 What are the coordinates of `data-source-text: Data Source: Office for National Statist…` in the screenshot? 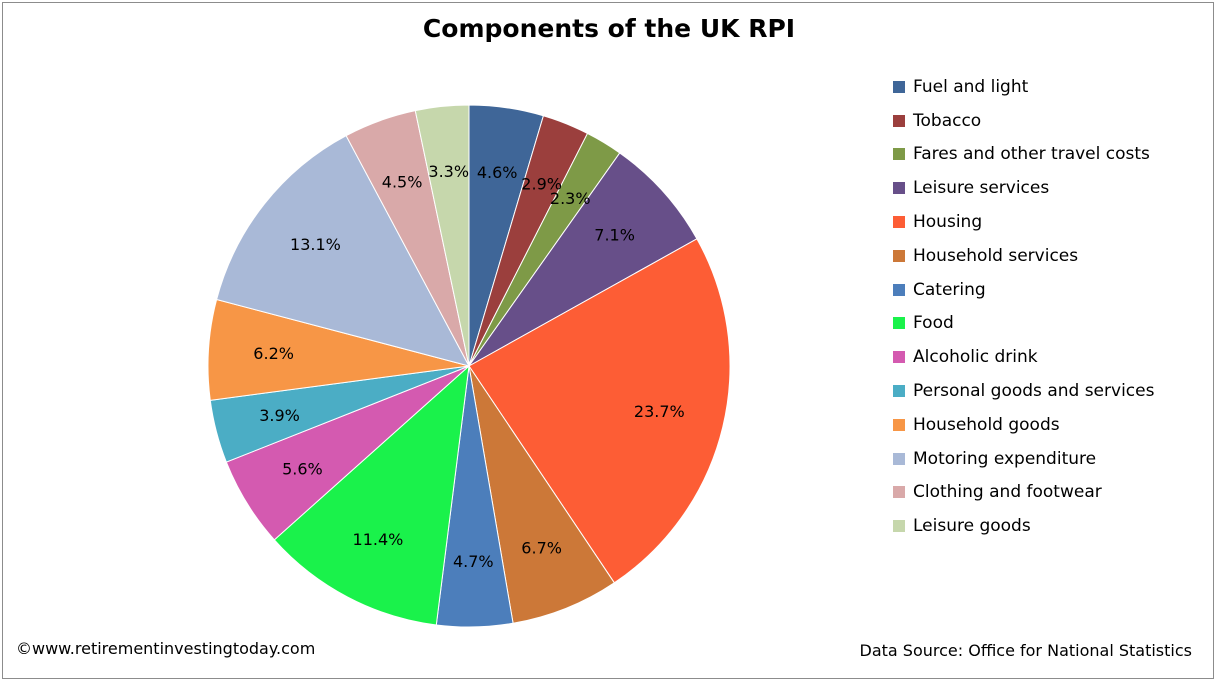 It's located at (1026, 650).